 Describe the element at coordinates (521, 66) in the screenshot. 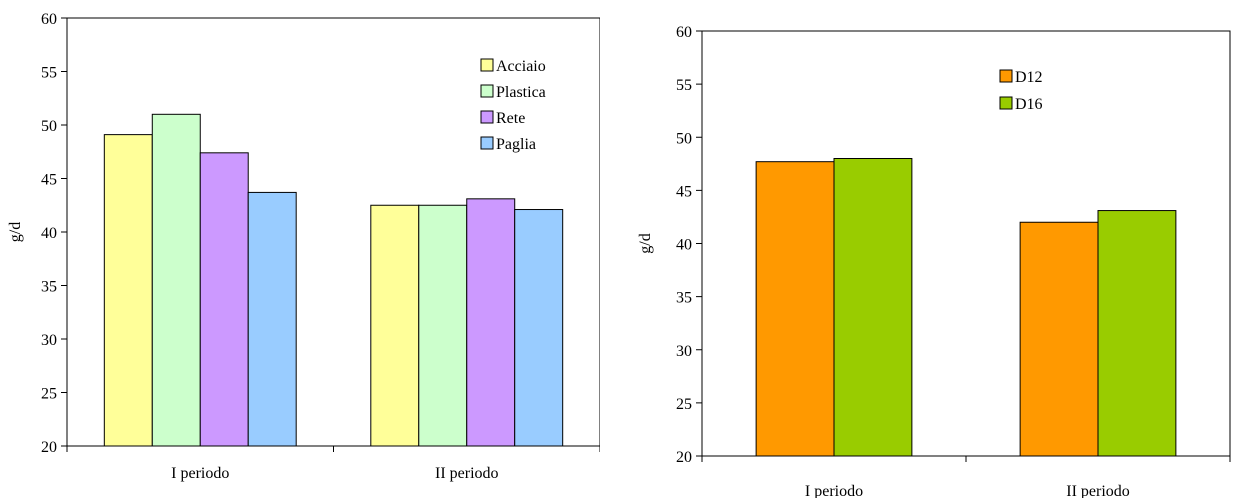

I see `legend-label: Acciaio` at that location.